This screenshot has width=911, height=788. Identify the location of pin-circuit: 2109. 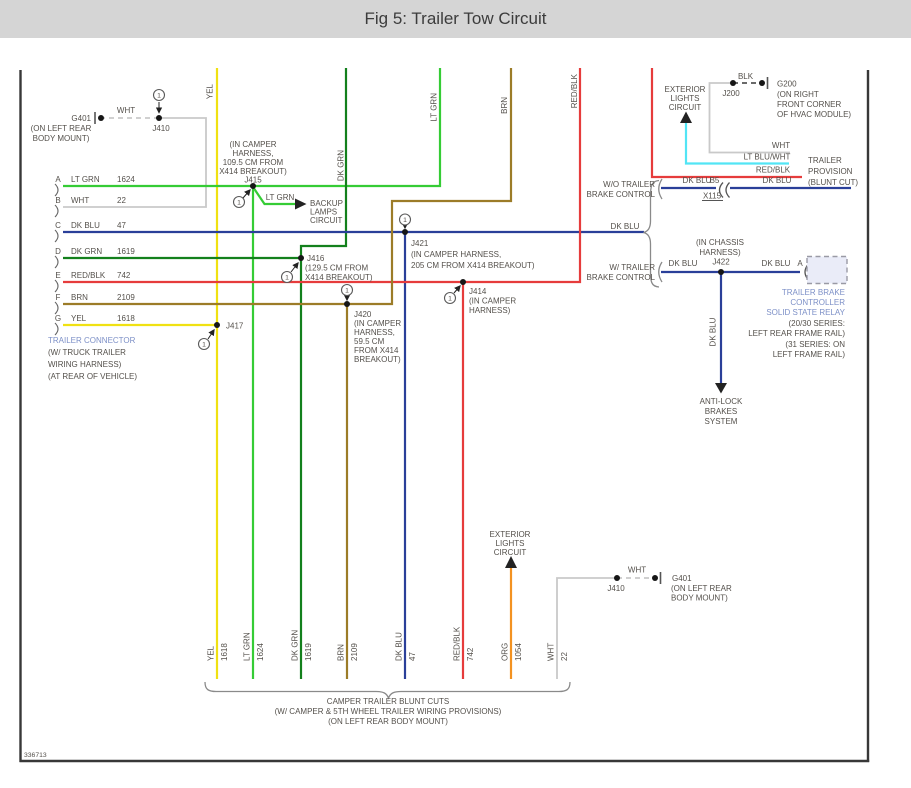
(126, 297).